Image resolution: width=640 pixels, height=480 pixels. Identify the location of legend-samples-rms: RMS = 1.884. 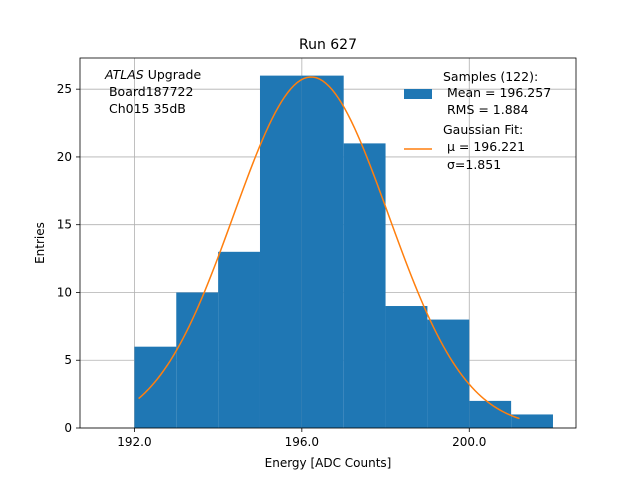
(486, 109).